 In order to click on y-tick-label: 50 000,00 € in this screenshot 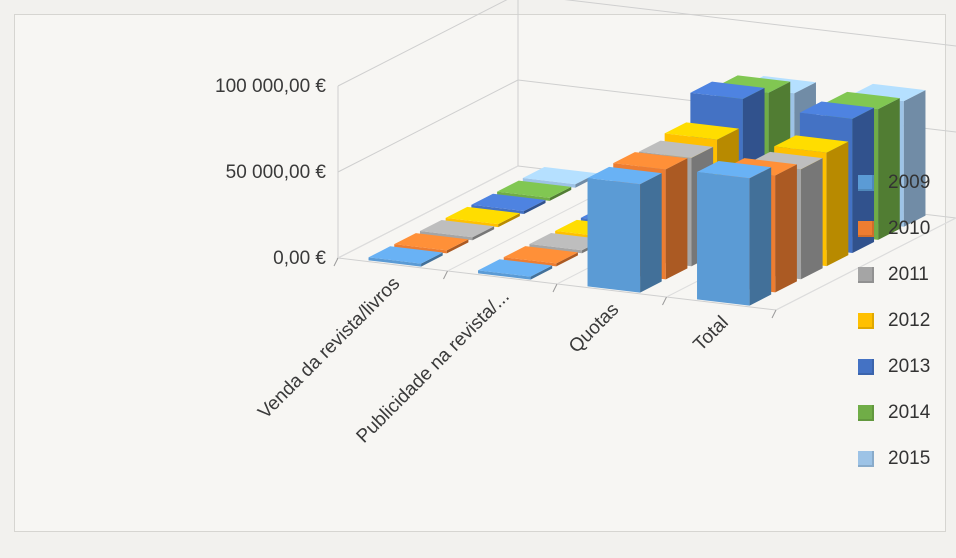, I will do `click(276, 172)`.